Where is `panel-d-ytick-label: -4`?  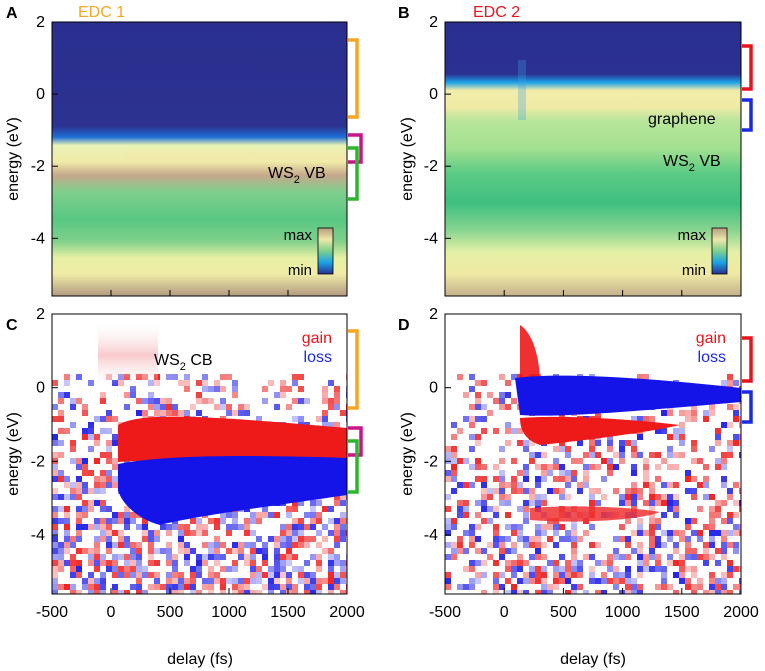
panel-d-ytick-label: -4 is located at coordinates (431, 535).